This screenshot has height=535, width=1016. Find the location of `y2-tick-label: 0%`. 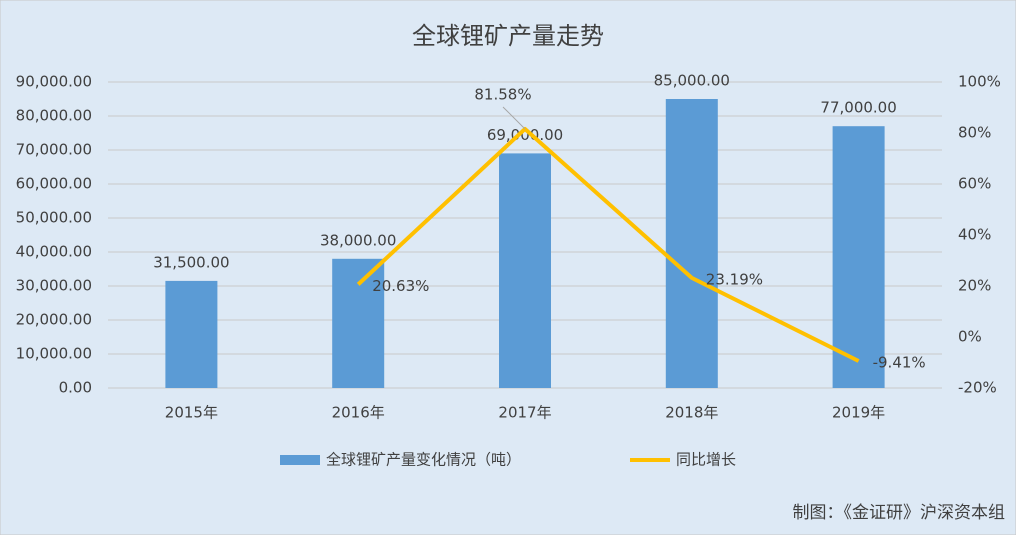

y2-tick-label: 0% is located at coordinates (970, 337).